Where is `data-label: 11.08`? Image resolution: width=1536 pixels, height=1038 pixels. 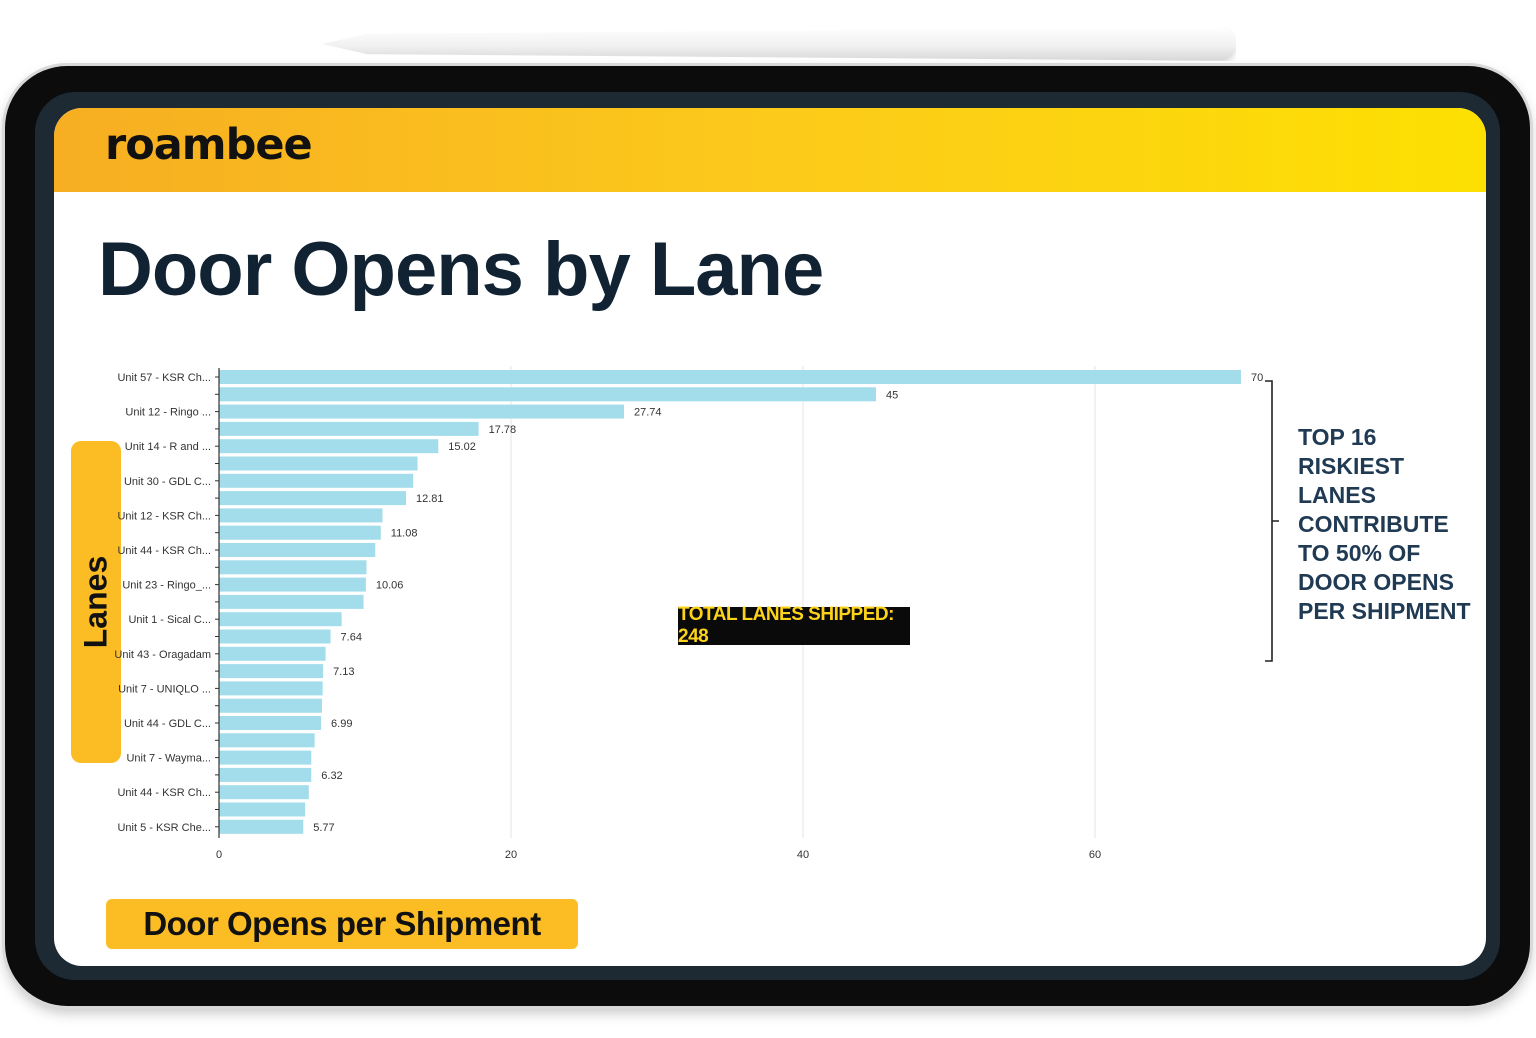 data-label: 11.08 is located at coordinates (404, 534).